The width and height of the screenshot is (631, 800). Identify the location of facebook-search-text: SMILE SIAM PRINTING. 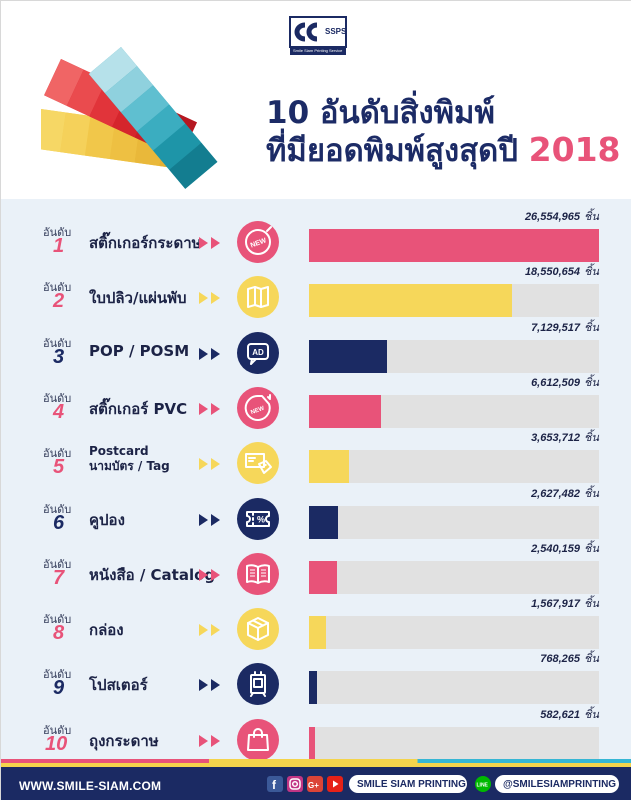
(411, 784).